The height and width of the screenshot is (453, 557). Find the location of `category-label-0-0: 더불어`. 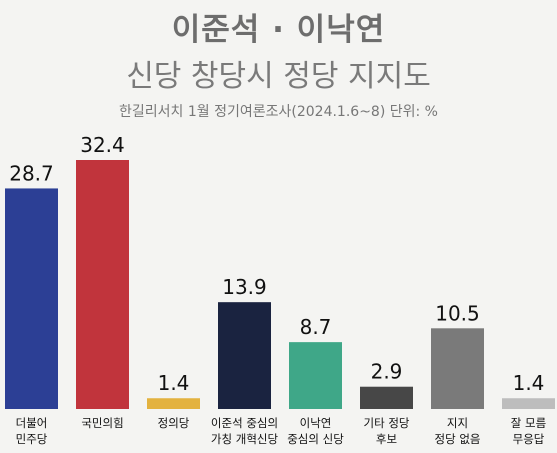

category-label-0-0: 더불어 is located at coordinates (32, 423).